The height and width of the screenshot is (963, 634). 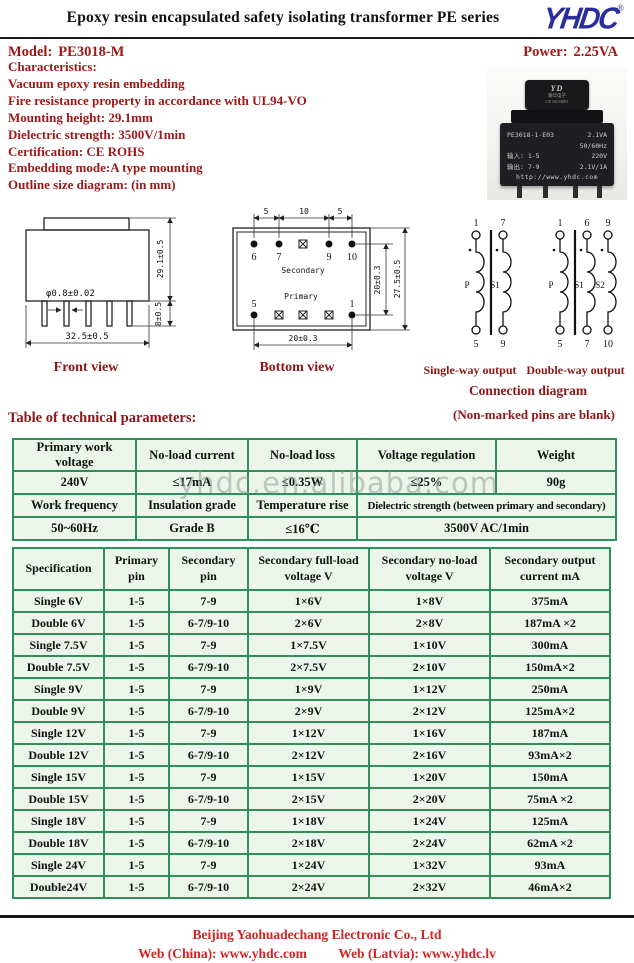 I want to click on table-cell: 46mA×2, so click(x=550, y=887).